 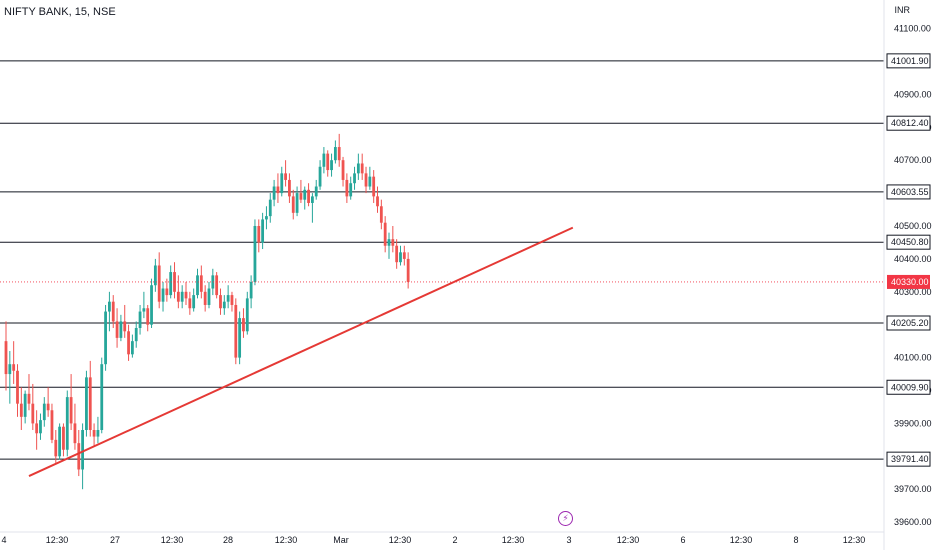 What do you see at coordinates (795, 540) in the screenshot?
I see `time-tick-label: 8` at bounding box center [795, 540].